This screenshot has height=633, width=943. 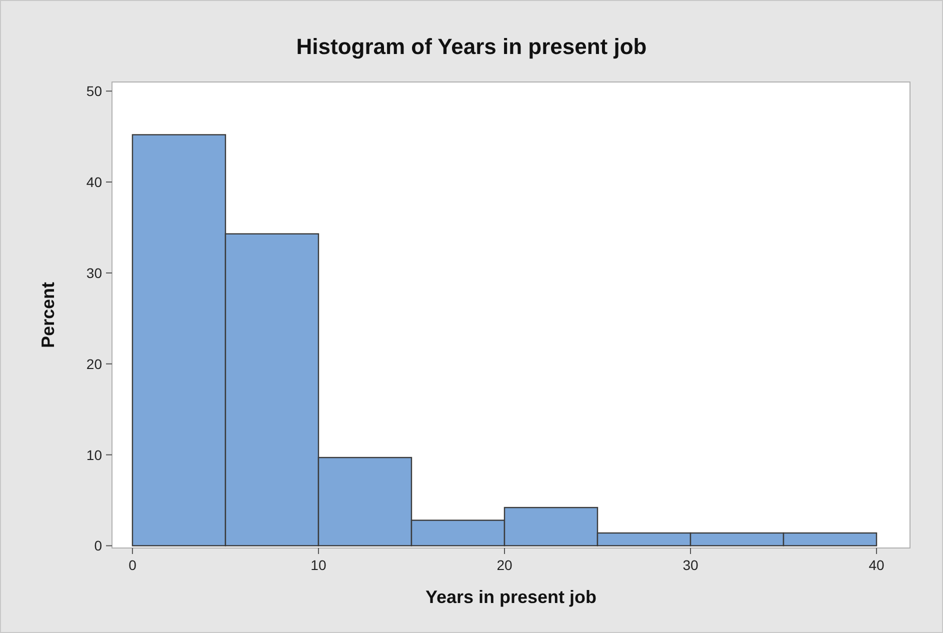 I want to click on y-tick-label: 50, so click(x=94, y=91).